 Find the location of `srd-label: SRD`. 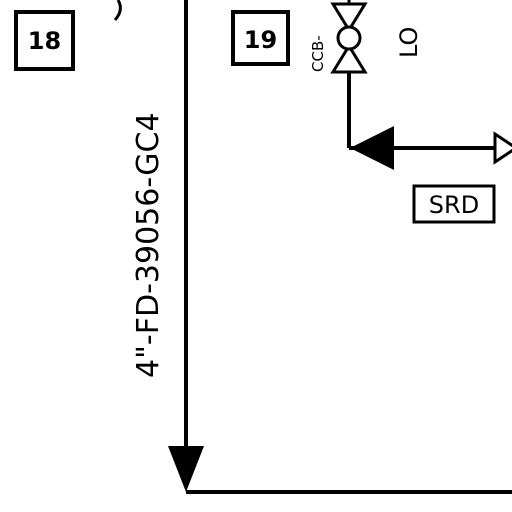

srd-label: SRD is located at coordinates (454, 205).